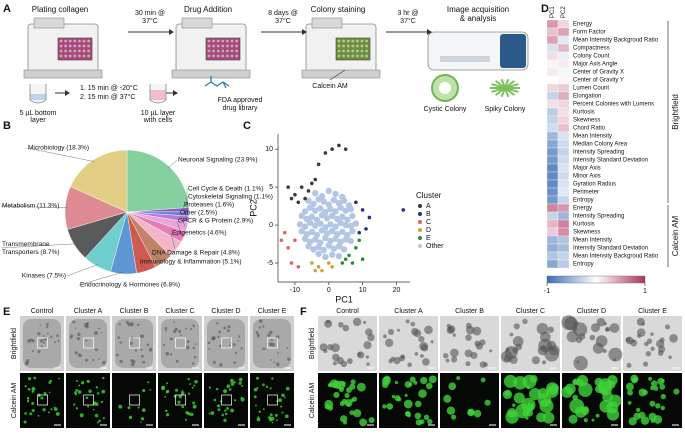 Image resolution: width=685 pixels, height=434 pixels. I want to click on slice-label: Other (2.5%), so click(198, 213).